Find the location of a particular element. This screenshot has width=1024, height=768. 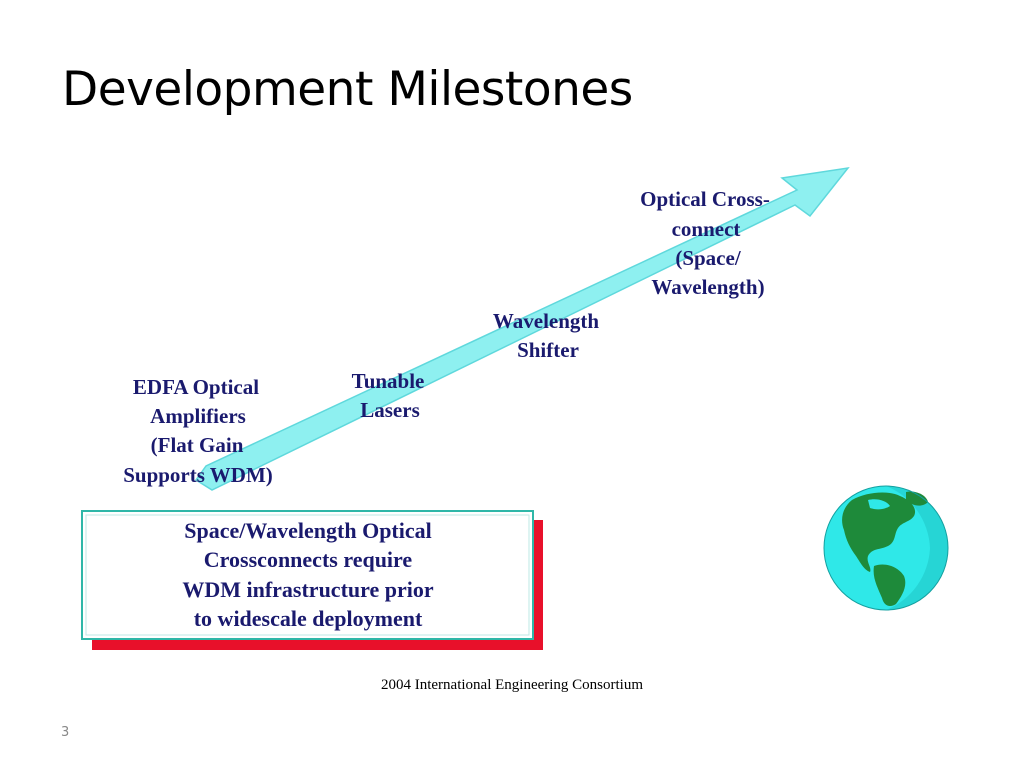

page-number: 3 is located at coordinates (65, 732).